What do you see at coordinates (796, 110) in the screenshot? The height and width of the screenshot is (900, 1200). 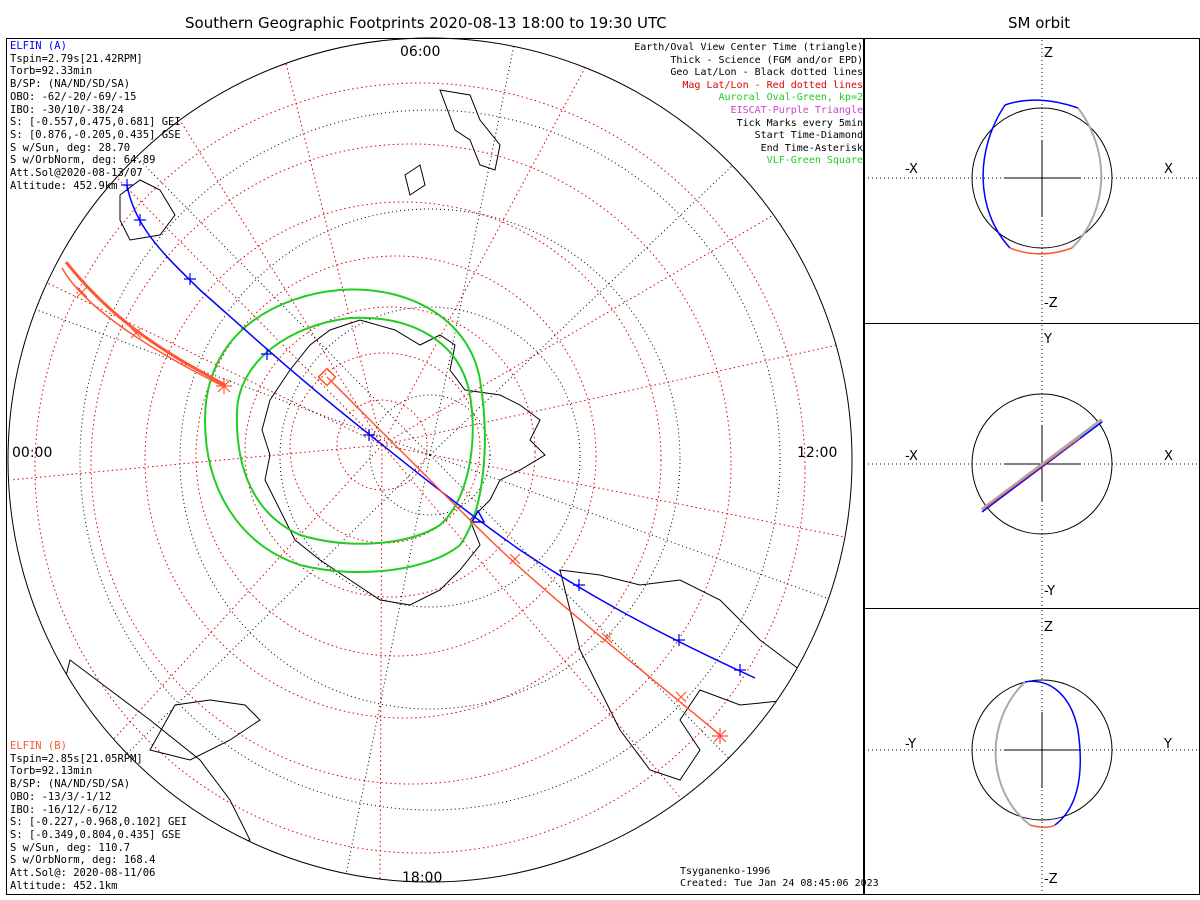 I see `legend-item: EISCAT-Purple Triangle` at bounding box center [796, 110].